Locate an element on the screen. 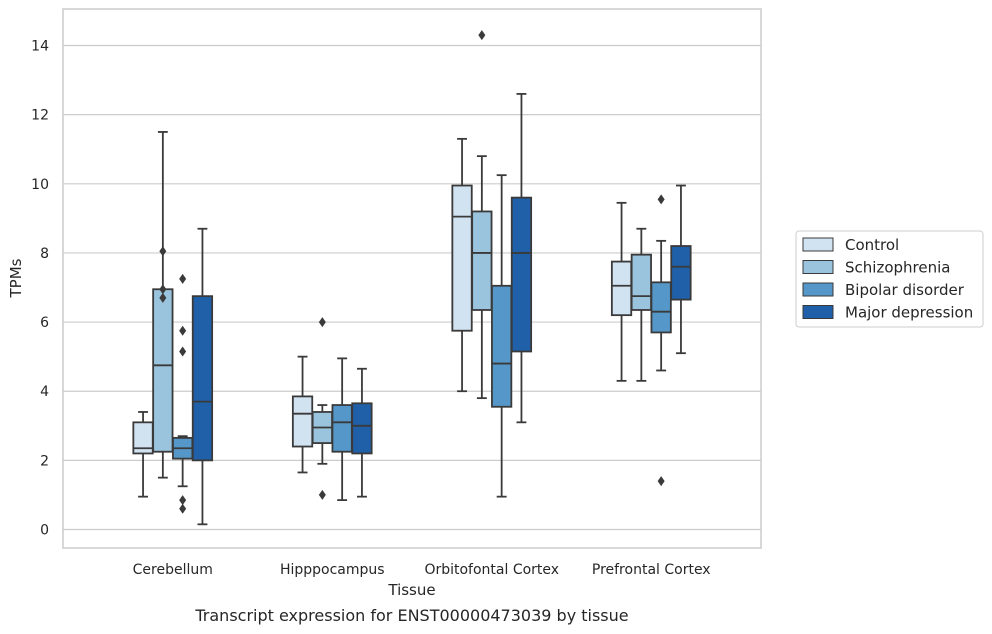  y-tick-label: 2 is located at coordinates (44, 461).